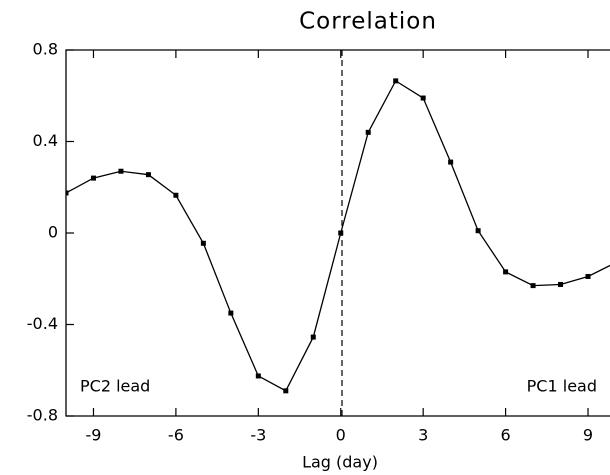 The width and height of the screenshot is (610, 475). I want to click on y-tick-label: -0.8, so click(42, 415).